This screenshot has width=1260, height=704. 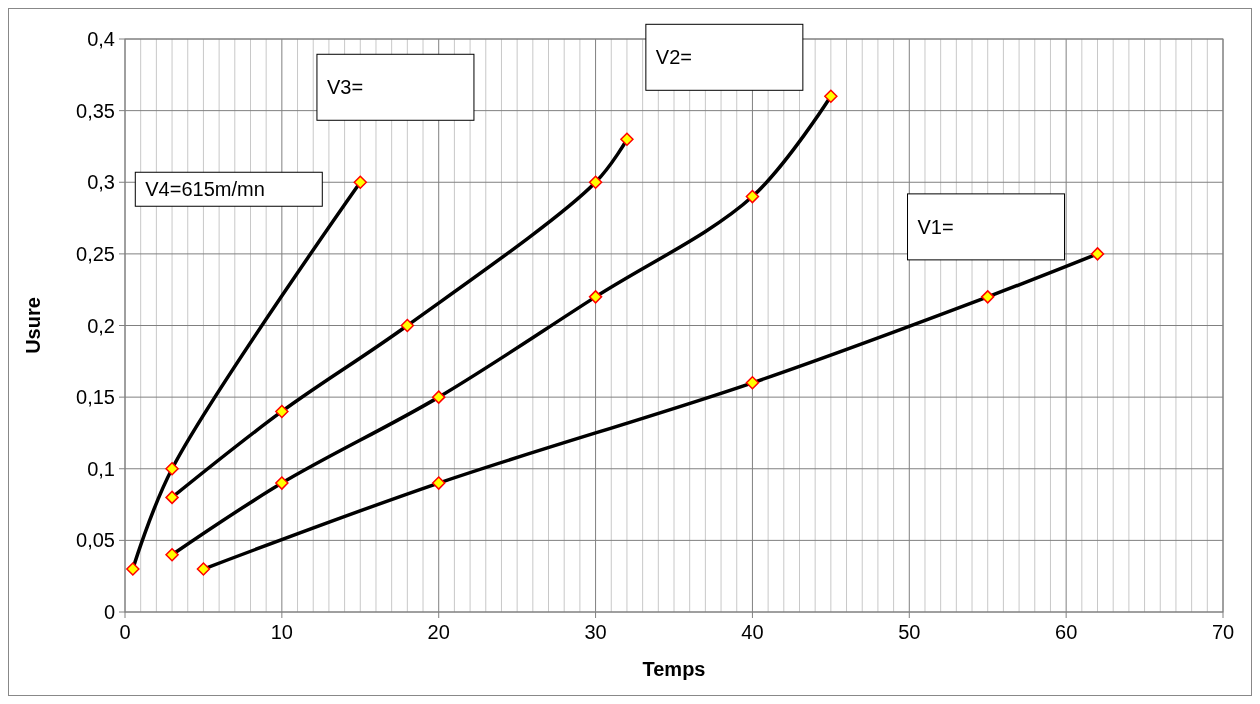 I want to click on y-tick-label: 0,25, so click(x=95, y=253).